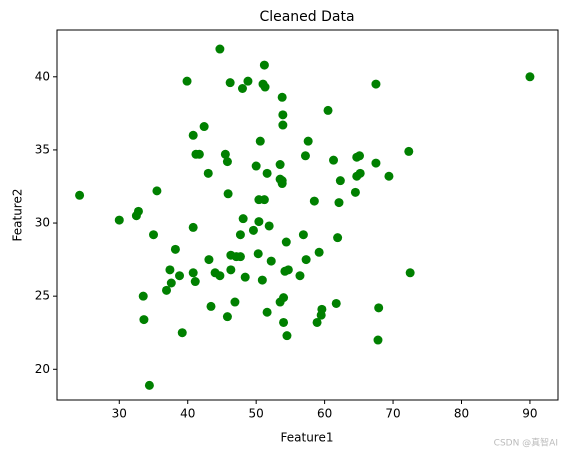 This screenshot has width=562, height=455. Describe the element at coordinates (42, 223) in the screenshot. I see `y-tick-label: 30` at that location.